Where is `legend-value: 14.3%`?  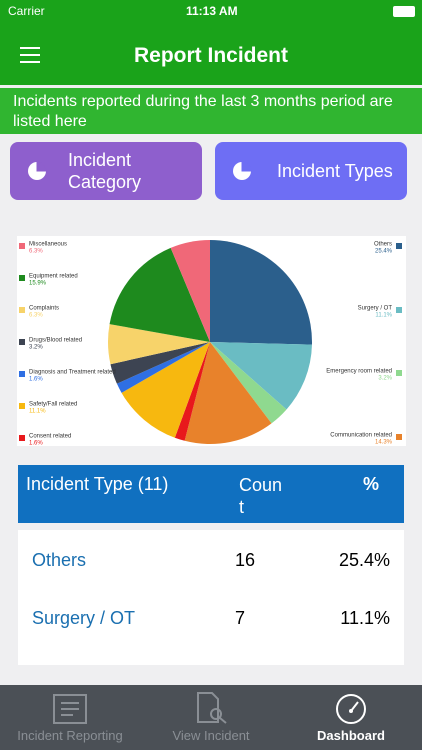 legend-value: 14.3% is located at coordinates (384, 443).